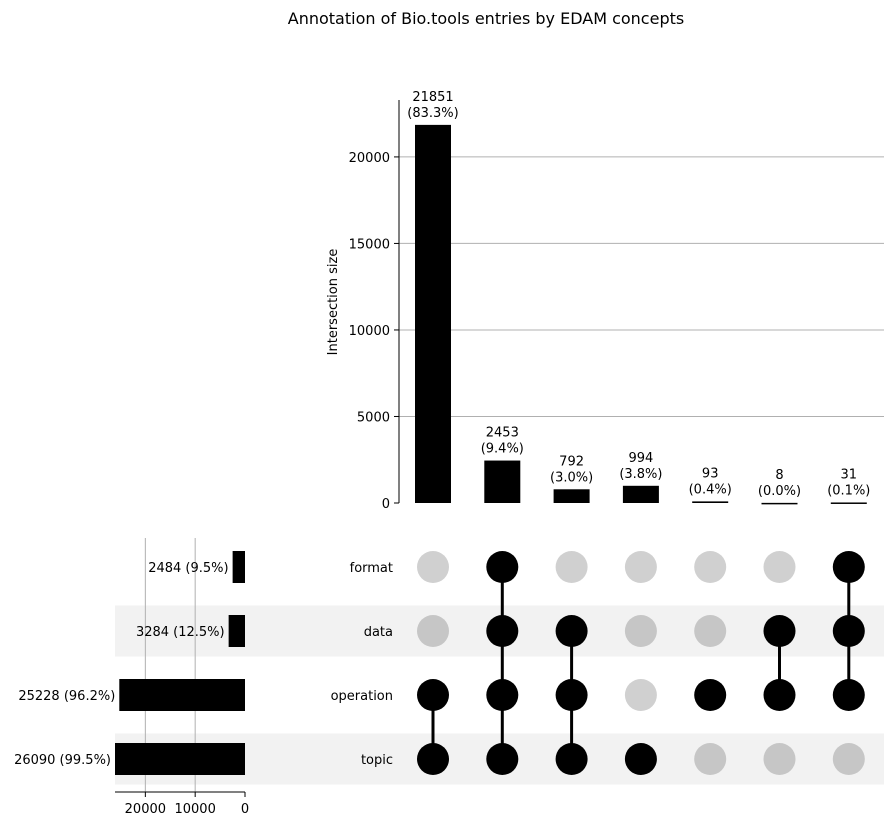 The image size is (894, 829). Describe the element at coordinates (848, 490) in the screenshot. I see `bar-percent-label: (0.1%)` at that location.